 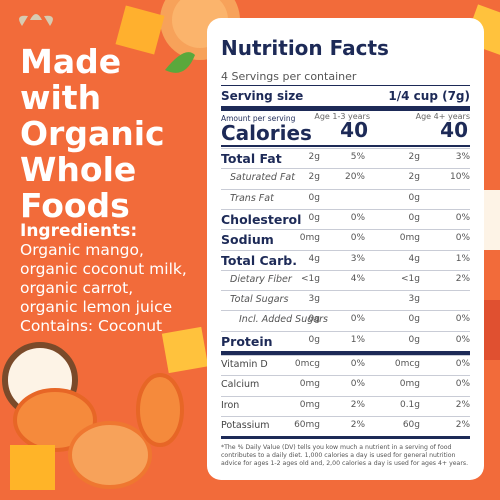 I want to click on ingredient-line: organic coconut milk,, so click(x=103, y=269).